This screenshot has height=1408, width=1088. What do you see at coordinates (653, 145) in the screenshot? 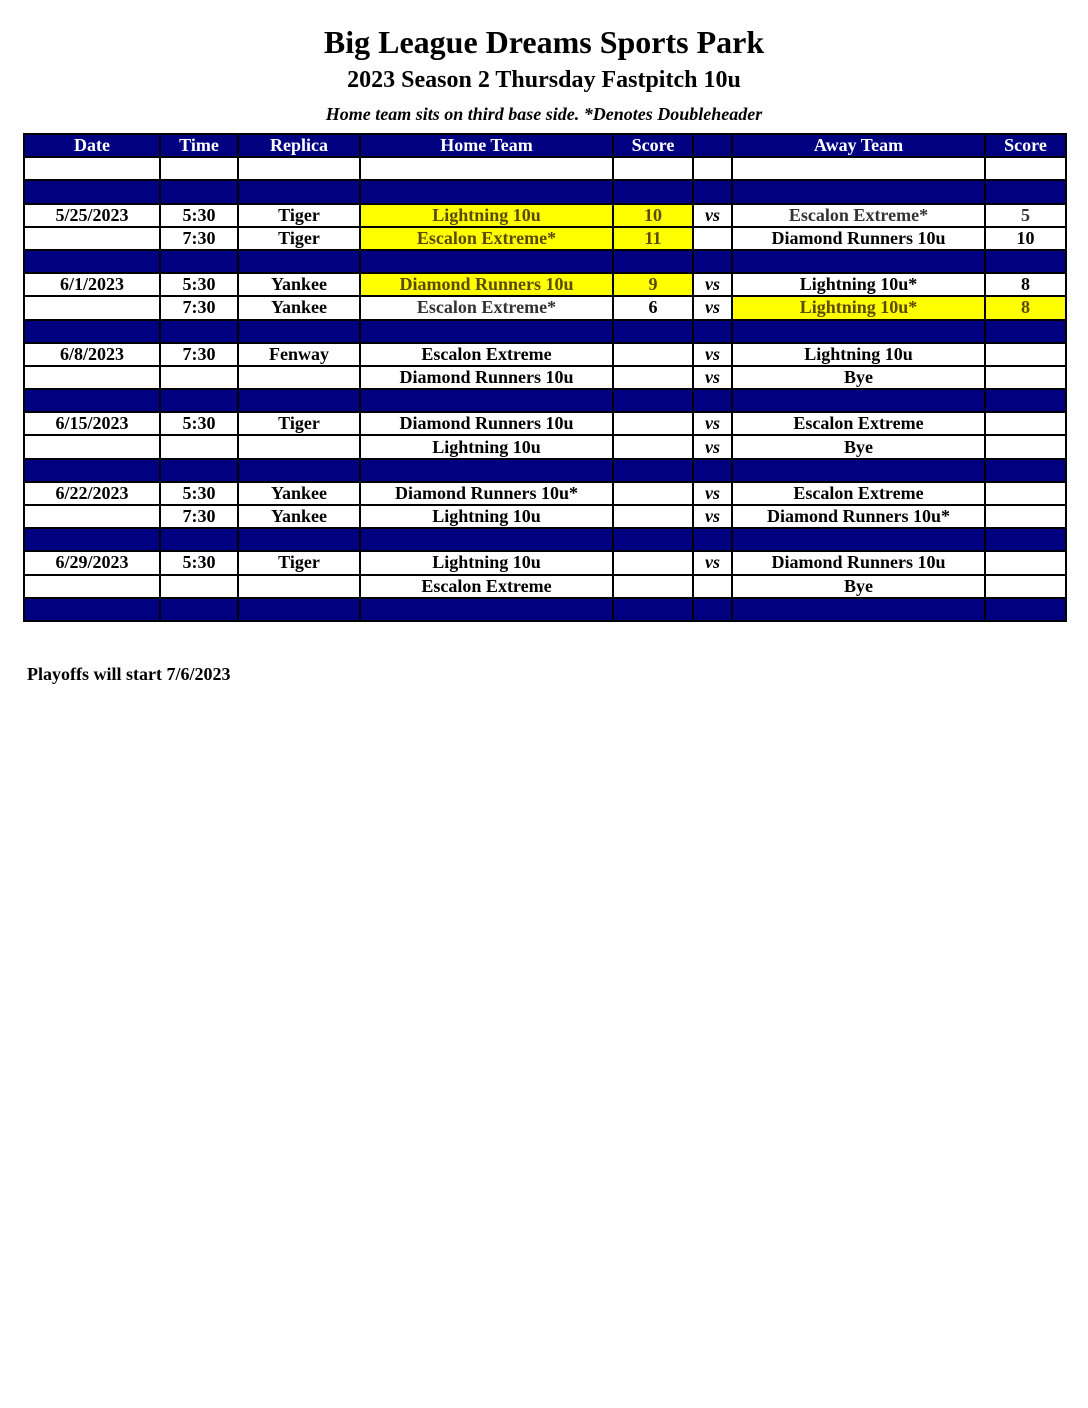
I see `col-home-score: Score` at bounding box center [653, 145].